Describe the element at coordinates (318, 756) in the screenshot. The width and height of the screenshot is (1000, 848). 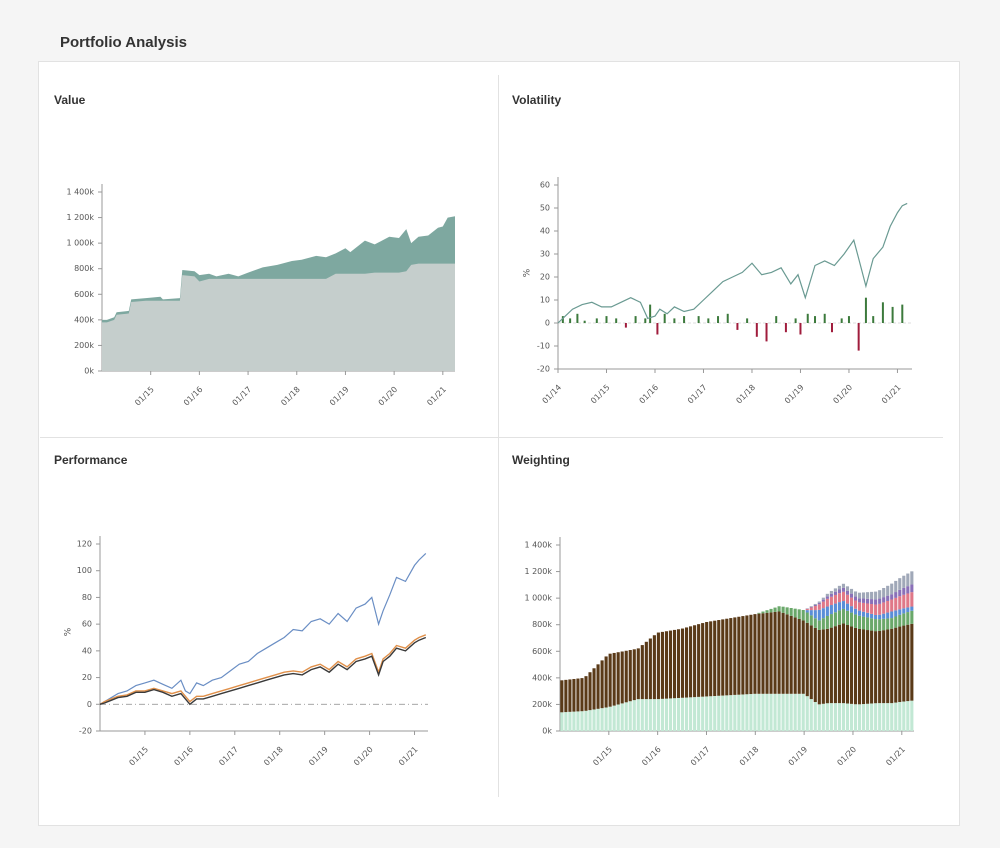
I see `performance-x-tick-label: 01/19` at that location.